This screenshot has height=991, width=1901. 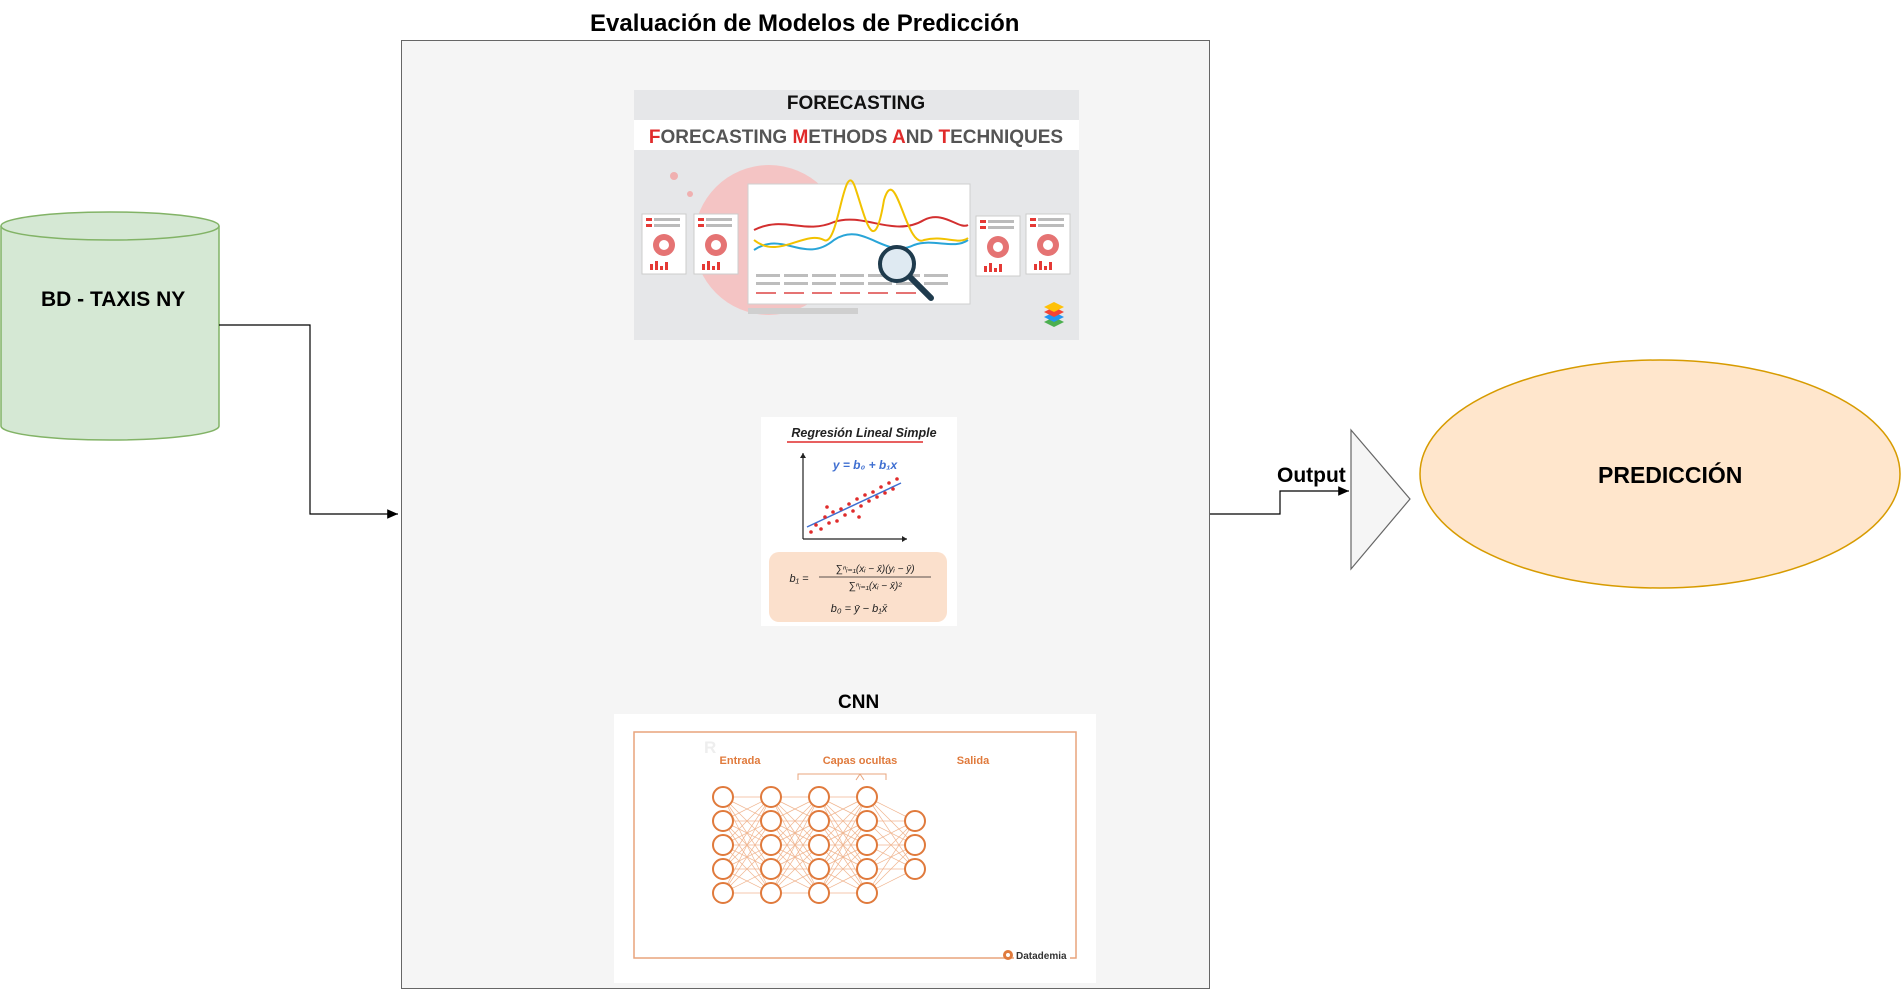 What do you see at coordinates (710, 747) in the screenshot?
I see `cnn-watermark: R` at bounding box center [710, 747].